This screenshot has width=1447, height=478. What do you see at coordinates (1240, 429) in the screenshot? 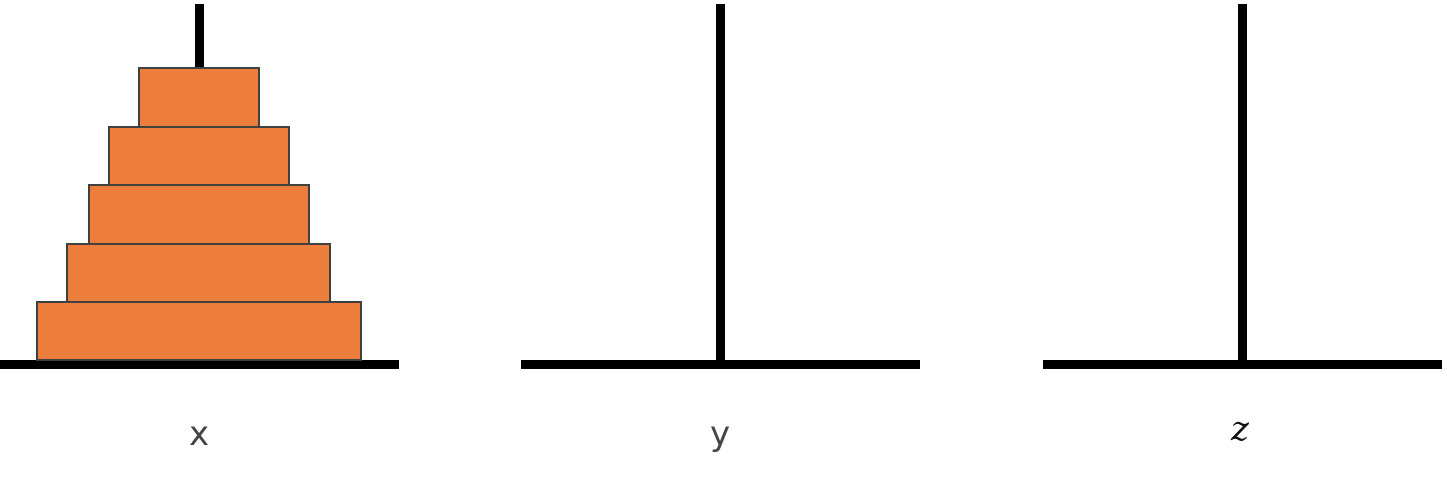
I see `peg-z-label: z` at bounding box center [1240, 429].